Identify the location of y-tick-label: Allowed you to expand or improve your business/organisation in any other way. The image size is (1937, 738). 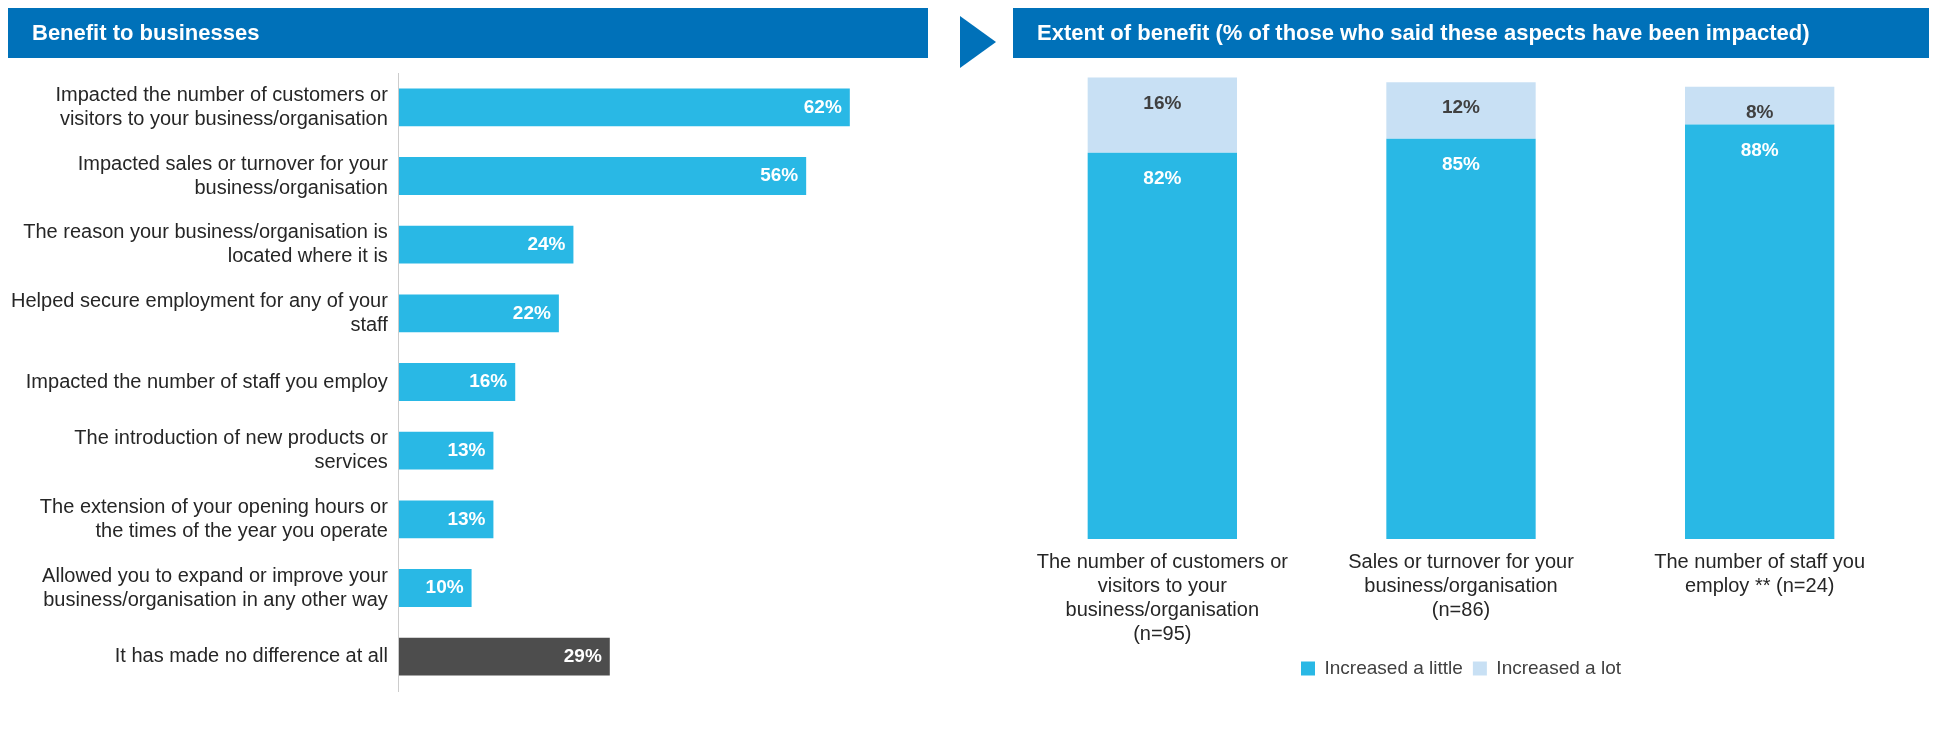
(215, 586).